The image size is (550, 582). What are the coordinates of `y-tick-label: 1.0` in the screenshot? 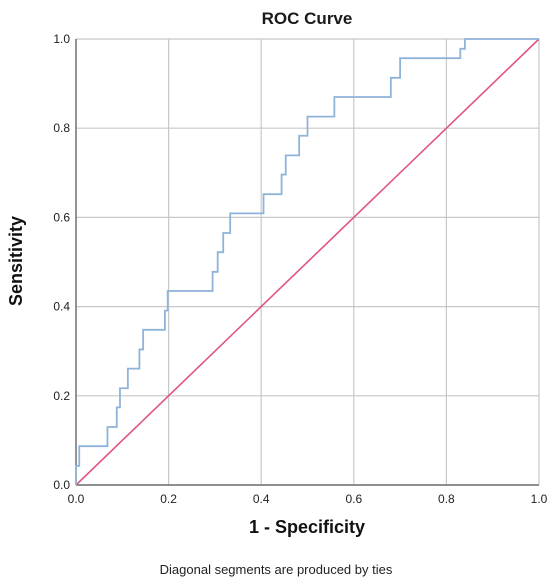 It's located at (61, 39).